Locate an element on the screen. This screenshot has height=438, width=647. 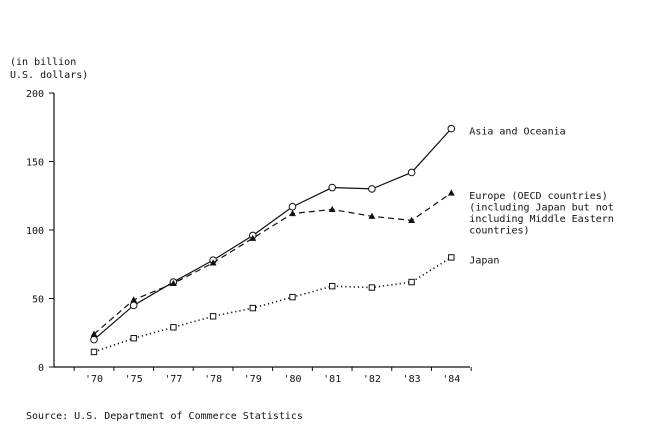
x-tick-label: '82 is located at coordinates (372, 379).